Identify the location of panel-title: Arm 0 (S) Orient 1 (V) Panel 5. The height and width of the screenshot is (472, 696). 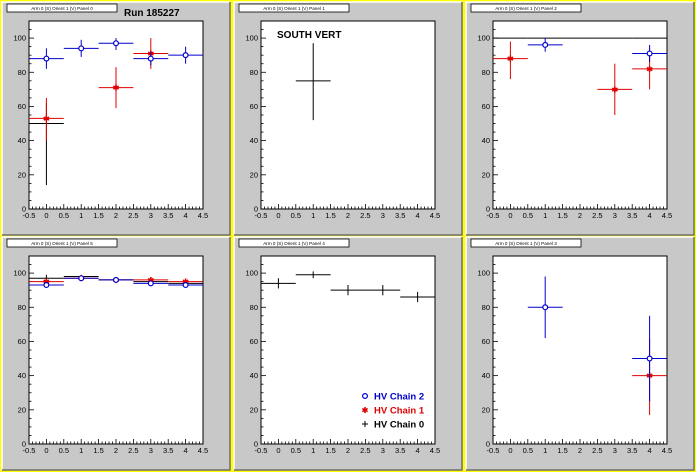
(62, 243).